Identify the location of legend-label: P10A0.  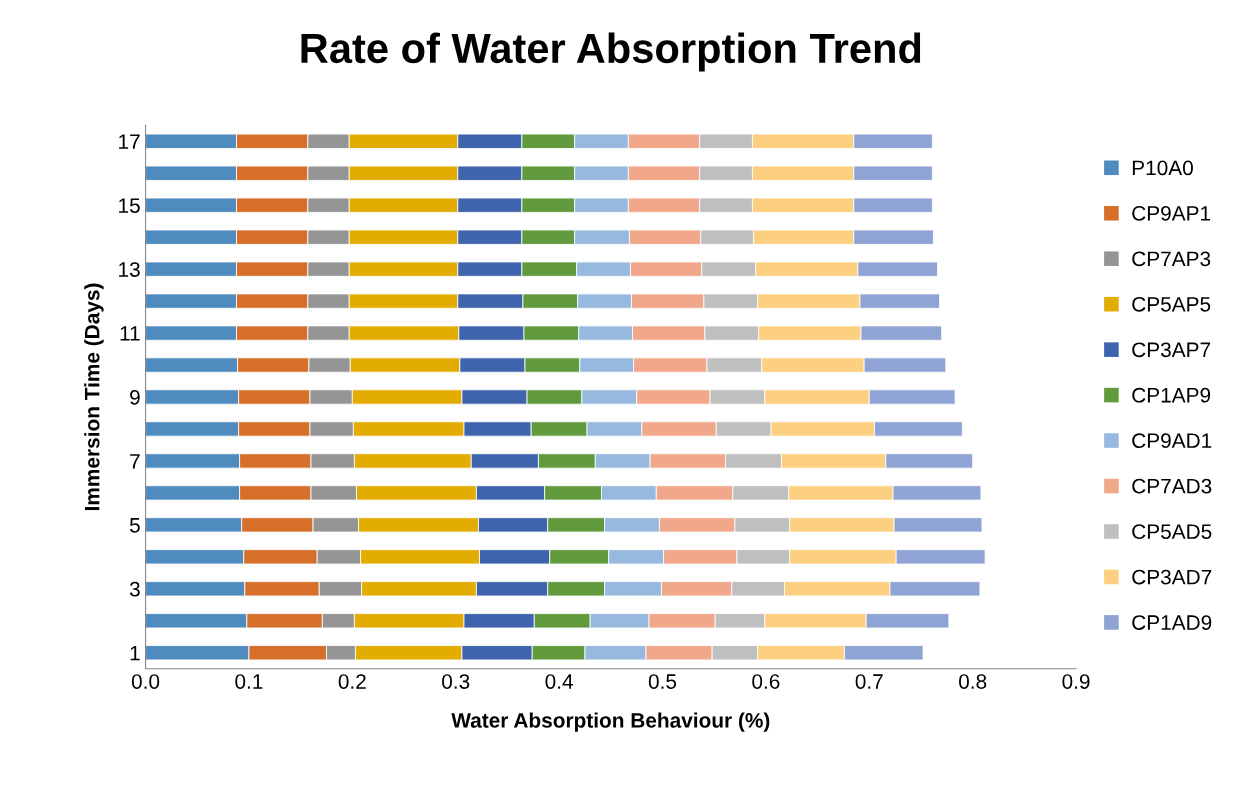
(1162, 168).